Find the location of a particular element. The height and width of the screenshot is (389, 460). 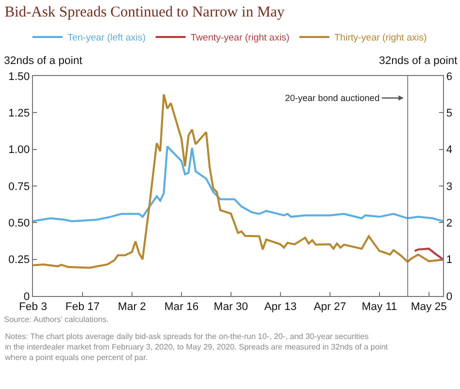

x-tick-label: May 25 is located at coordinates (428, 307).